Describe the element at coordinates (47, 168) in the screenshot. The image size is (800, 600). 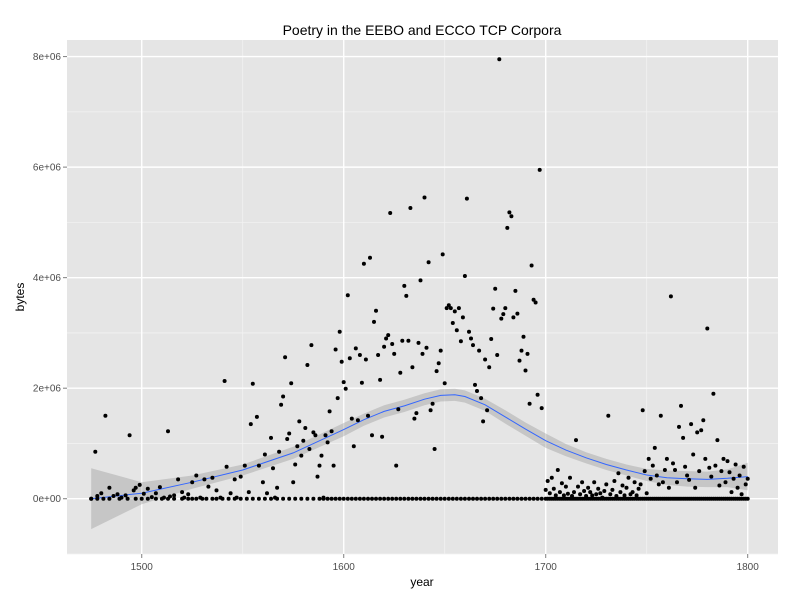
I see `y-tick-label: 6e+06` at that location.